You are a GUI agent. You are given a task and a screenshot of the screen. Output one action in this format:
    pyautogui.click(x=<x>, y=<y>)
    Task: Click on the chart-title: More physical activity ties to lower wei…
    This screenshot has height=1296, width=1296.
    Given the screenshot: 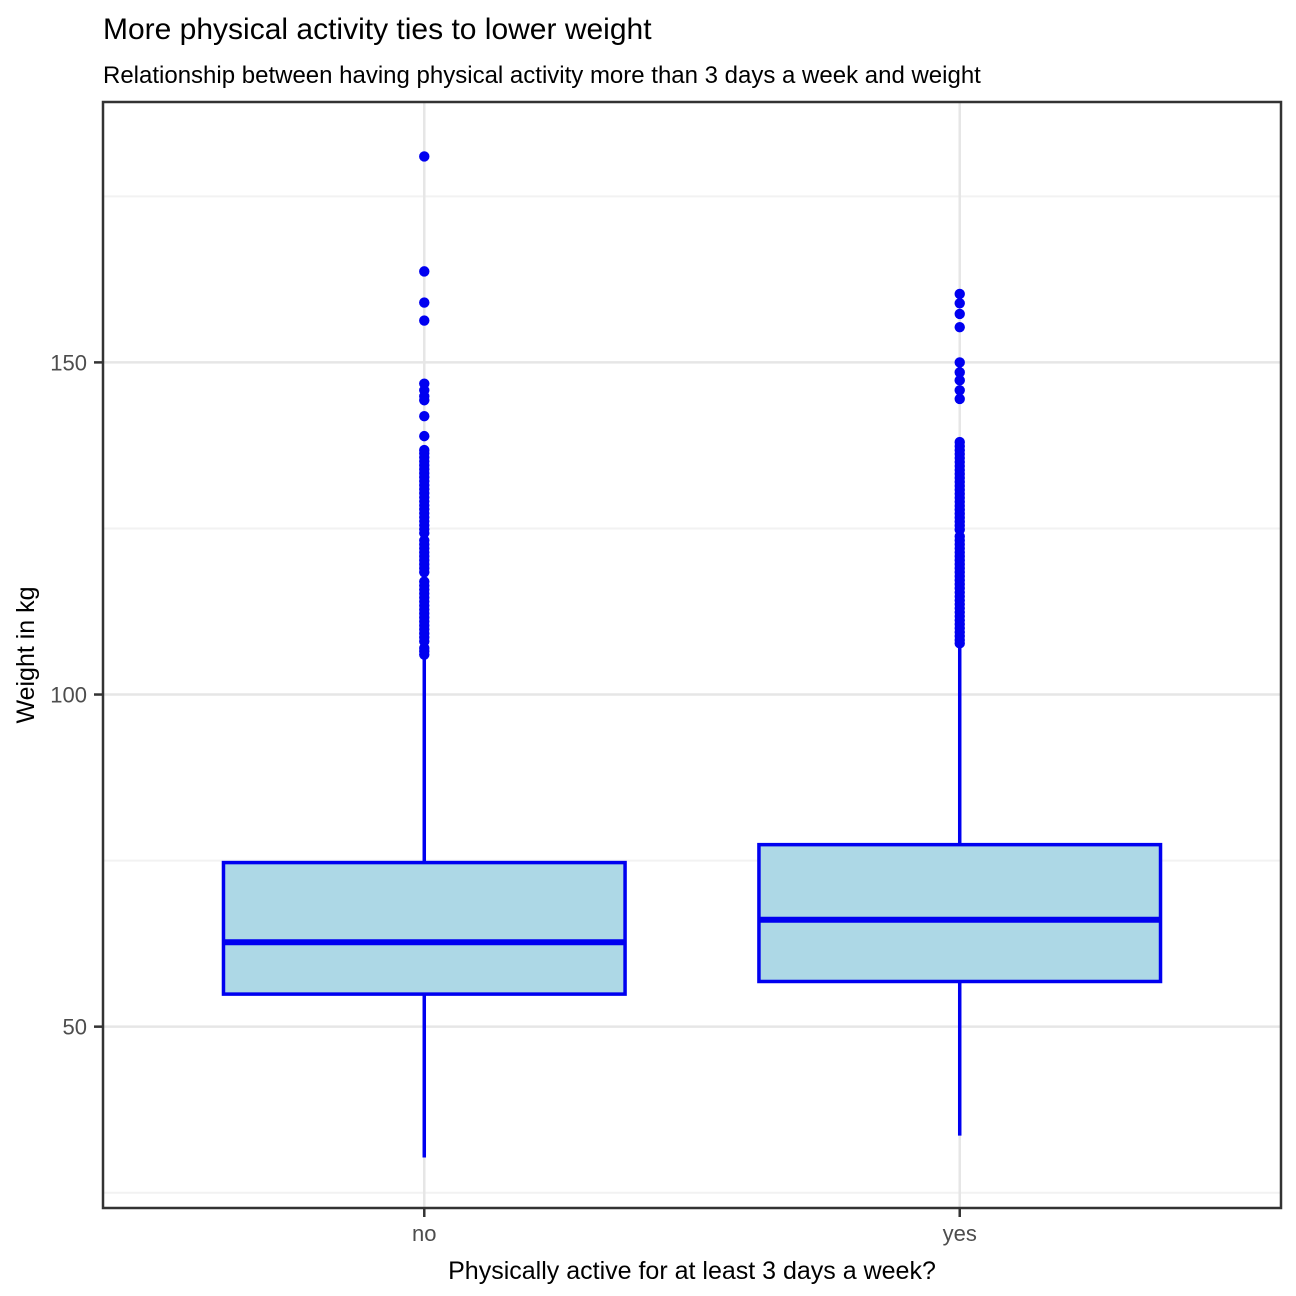 What is the action you would take?
    pyautogui.click(x=377, y=29)
    